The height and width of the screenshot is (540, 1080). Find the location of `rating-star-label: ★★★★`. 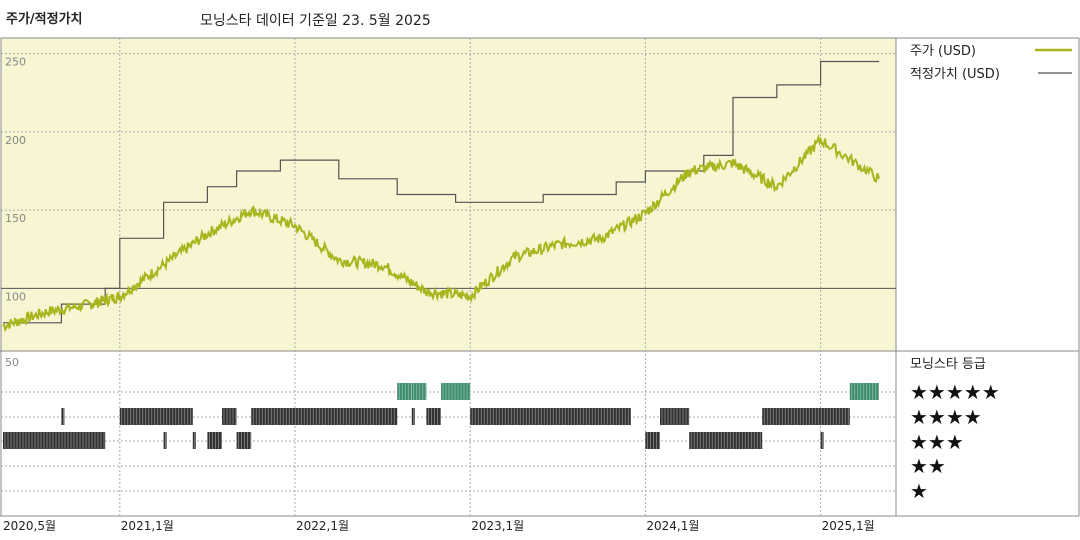

rating-star-label: ★★★★ is located at coordinates (946, 417).